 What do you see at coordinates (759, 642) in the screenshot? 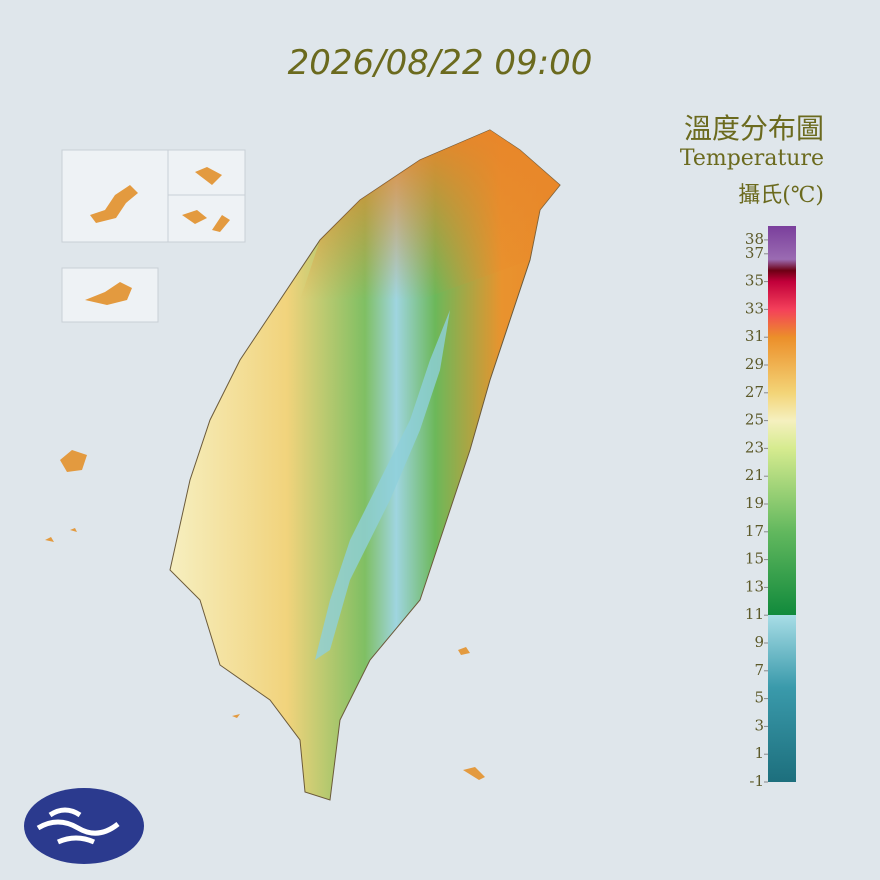
I see `tick-label: 9` at bounding box center [759, 642].